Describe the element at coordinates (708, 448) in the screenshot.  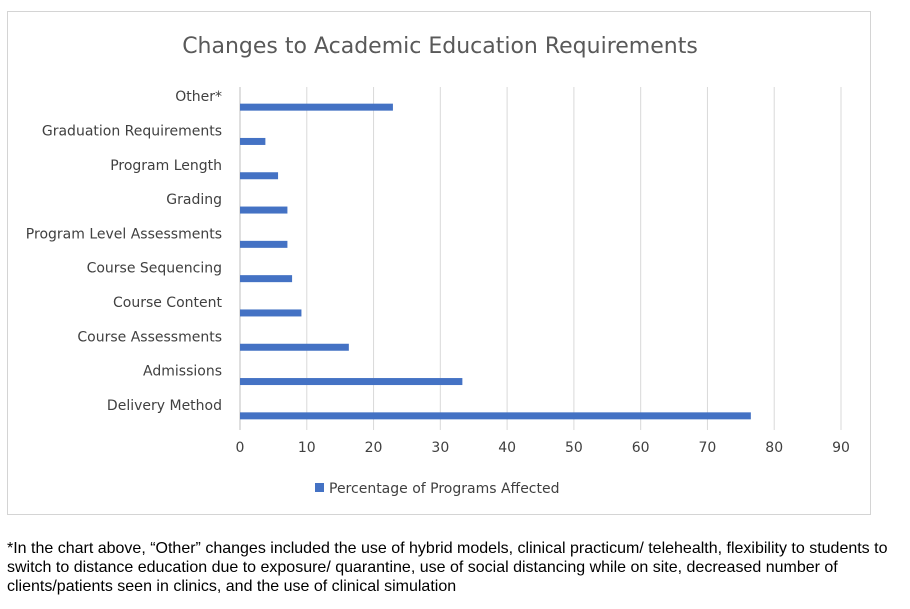
I see `x-tick-label: 70` at that location.